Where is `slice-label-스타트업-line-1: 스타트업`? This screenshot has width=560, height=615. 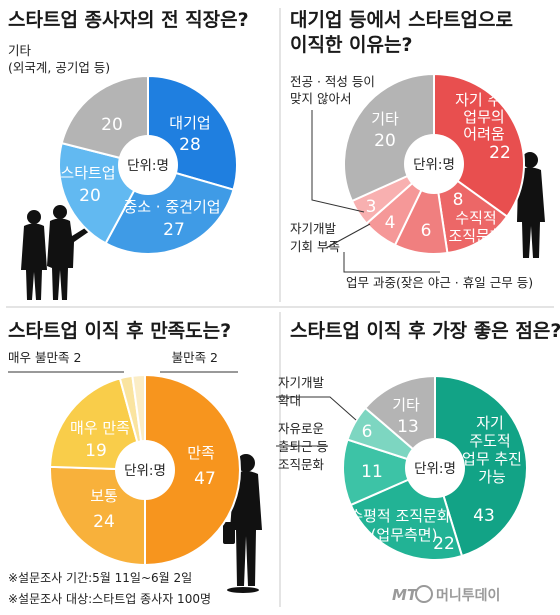
slice-label-스타트업-line-1: 스타트업 is located at coordinates (87, 173).